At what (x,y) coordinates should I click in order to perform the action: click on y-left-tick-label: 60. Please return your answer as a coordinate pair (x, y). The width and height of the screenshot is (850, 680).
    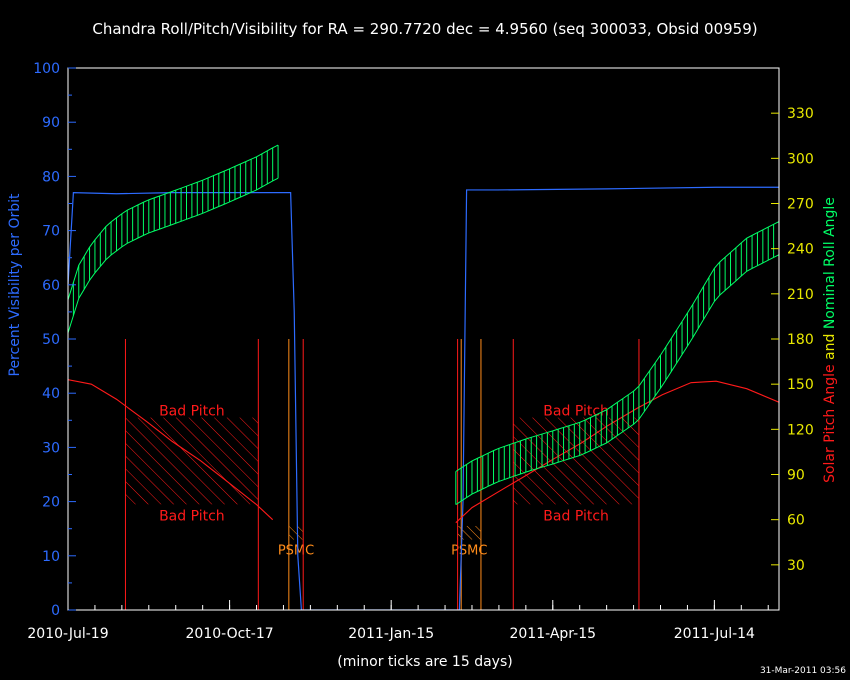
    Looking at the image, I should click on (51, 286).